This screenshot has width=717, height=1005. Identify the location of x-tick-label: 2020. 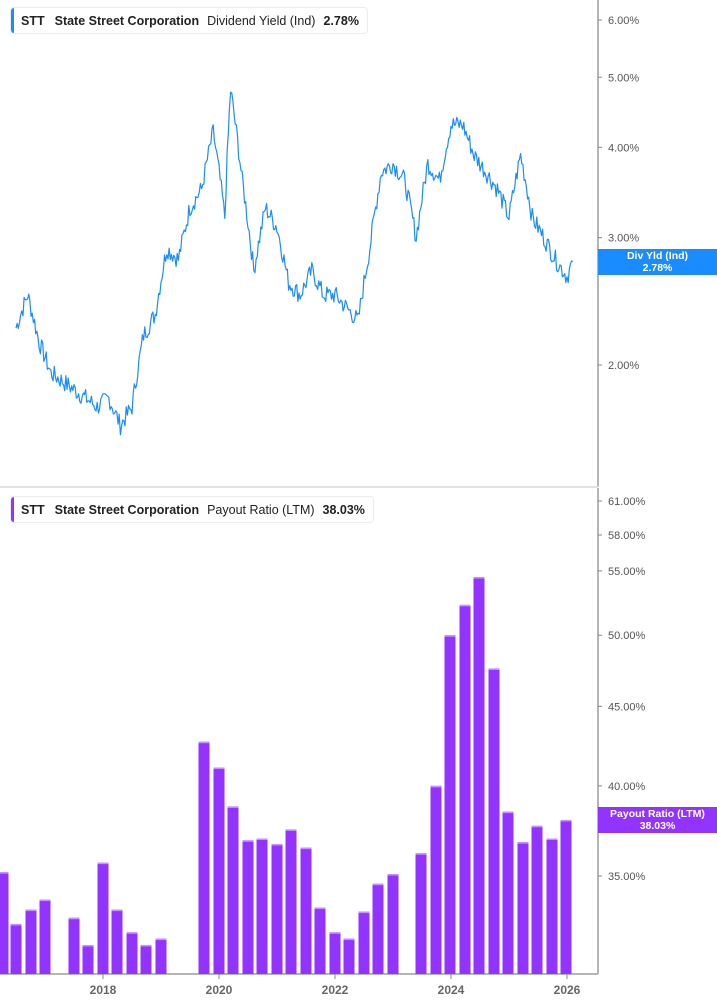
(219, 990).